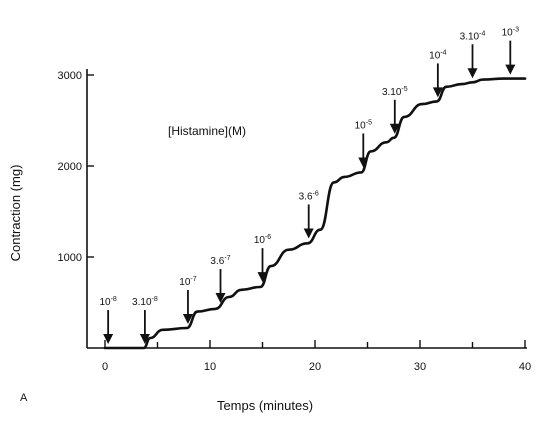 The width and height of the screenshot is (547, 425). Describe the element at coordinates (316, 356) in the screenshot. I see `x-ticks: 0 10 20 30 40` at that location.